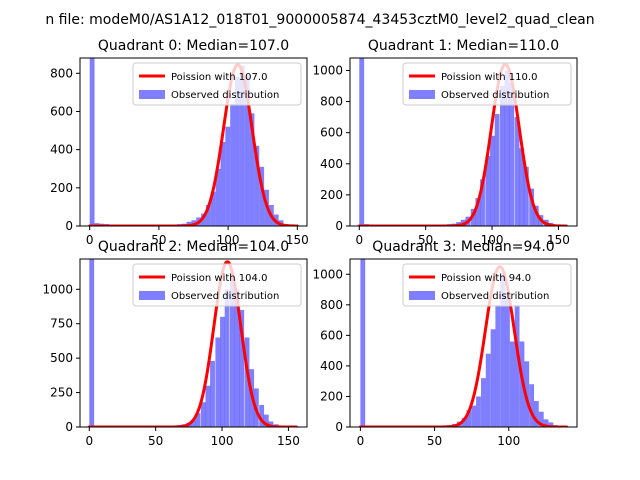  I want to click on quadrant-title: Quadrant 3: Median=94.0, so click(463, 247).